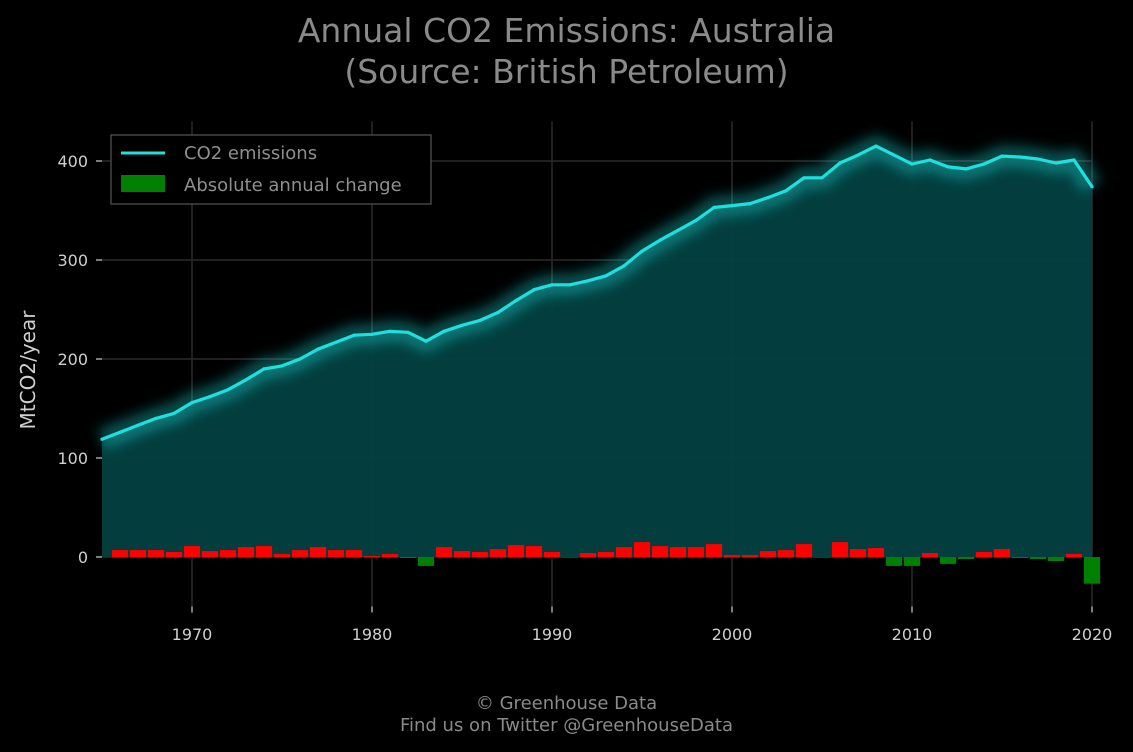  I want to click on footer-twitter: Find us on Twitter @GreenhouseData, so click(566, 725).